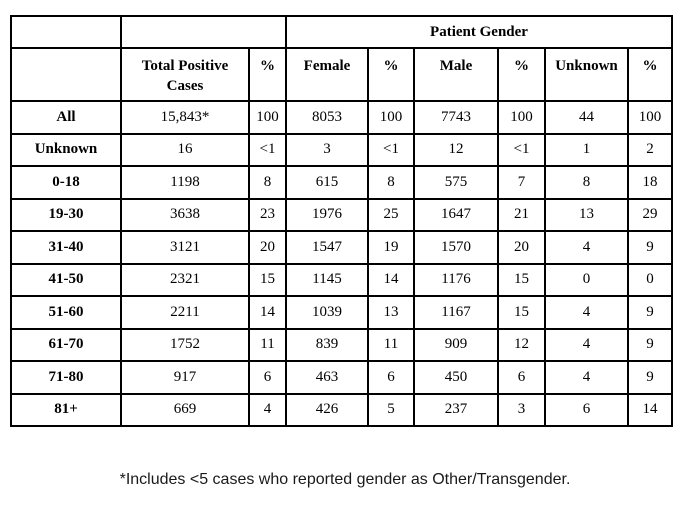 The height and width of the screenshot is (506, 690). What do you see at coordinates (521, 149) in the screenshot?
I see `cell-male-pct: <1` at bounding box center [521, 149].